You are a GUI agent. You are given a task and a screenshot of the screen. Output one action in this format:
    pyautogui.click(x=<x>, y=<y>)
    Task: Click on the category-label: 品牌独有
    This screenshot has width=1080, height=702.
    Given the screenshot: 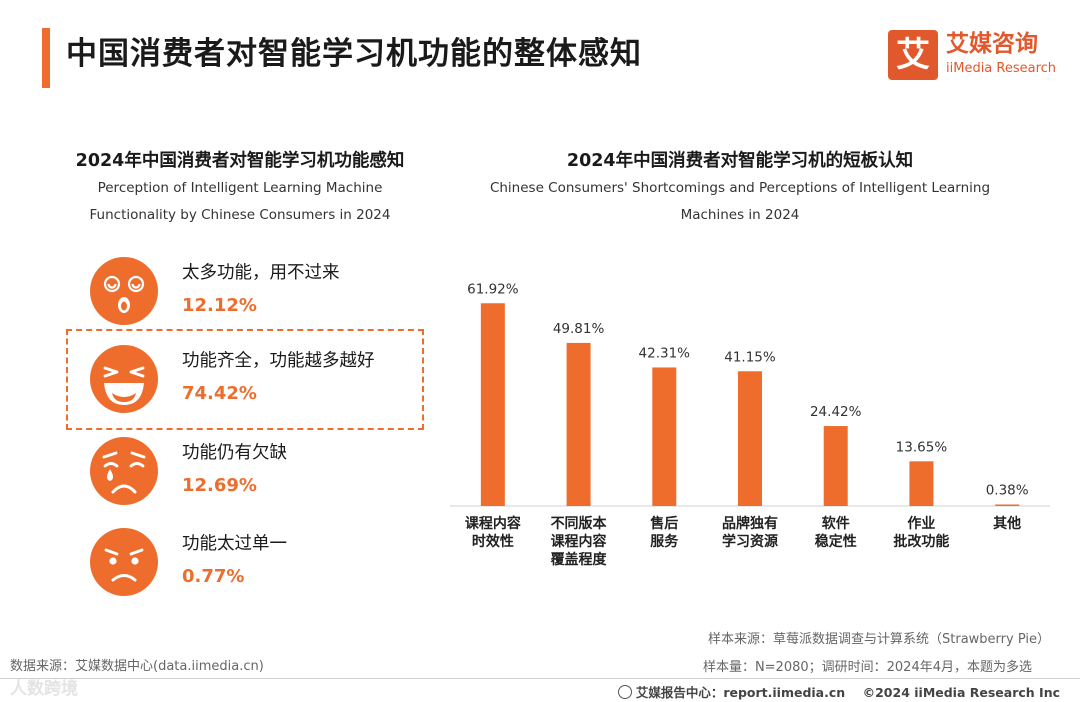 What is the action you would take?
    pyautogui.click(x=750, y=523)
    